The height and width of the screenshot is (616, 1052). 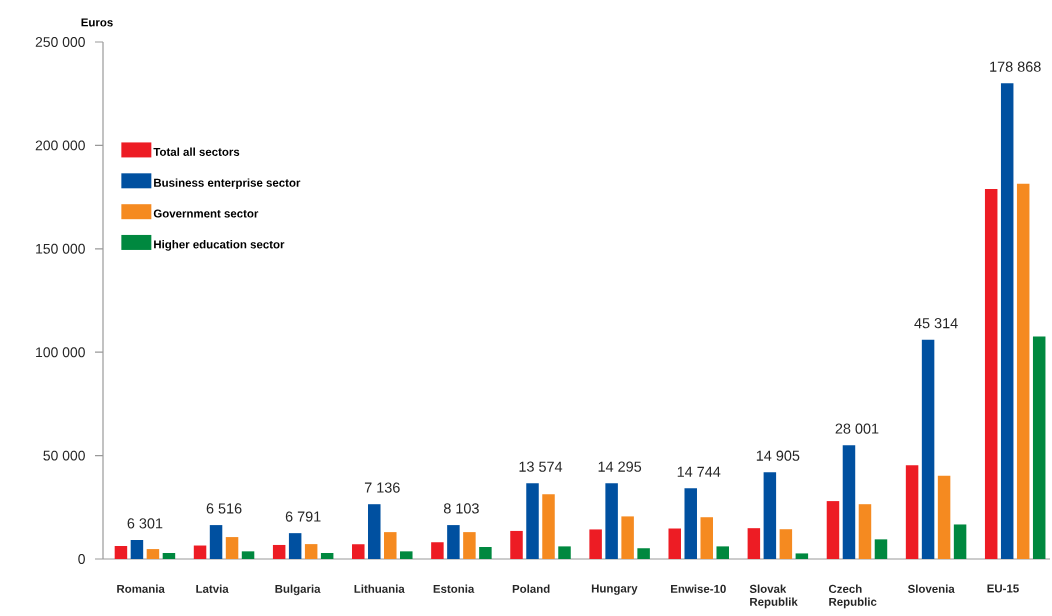 I want to click on y-tick-label: 0, so click(x=81, y=559).